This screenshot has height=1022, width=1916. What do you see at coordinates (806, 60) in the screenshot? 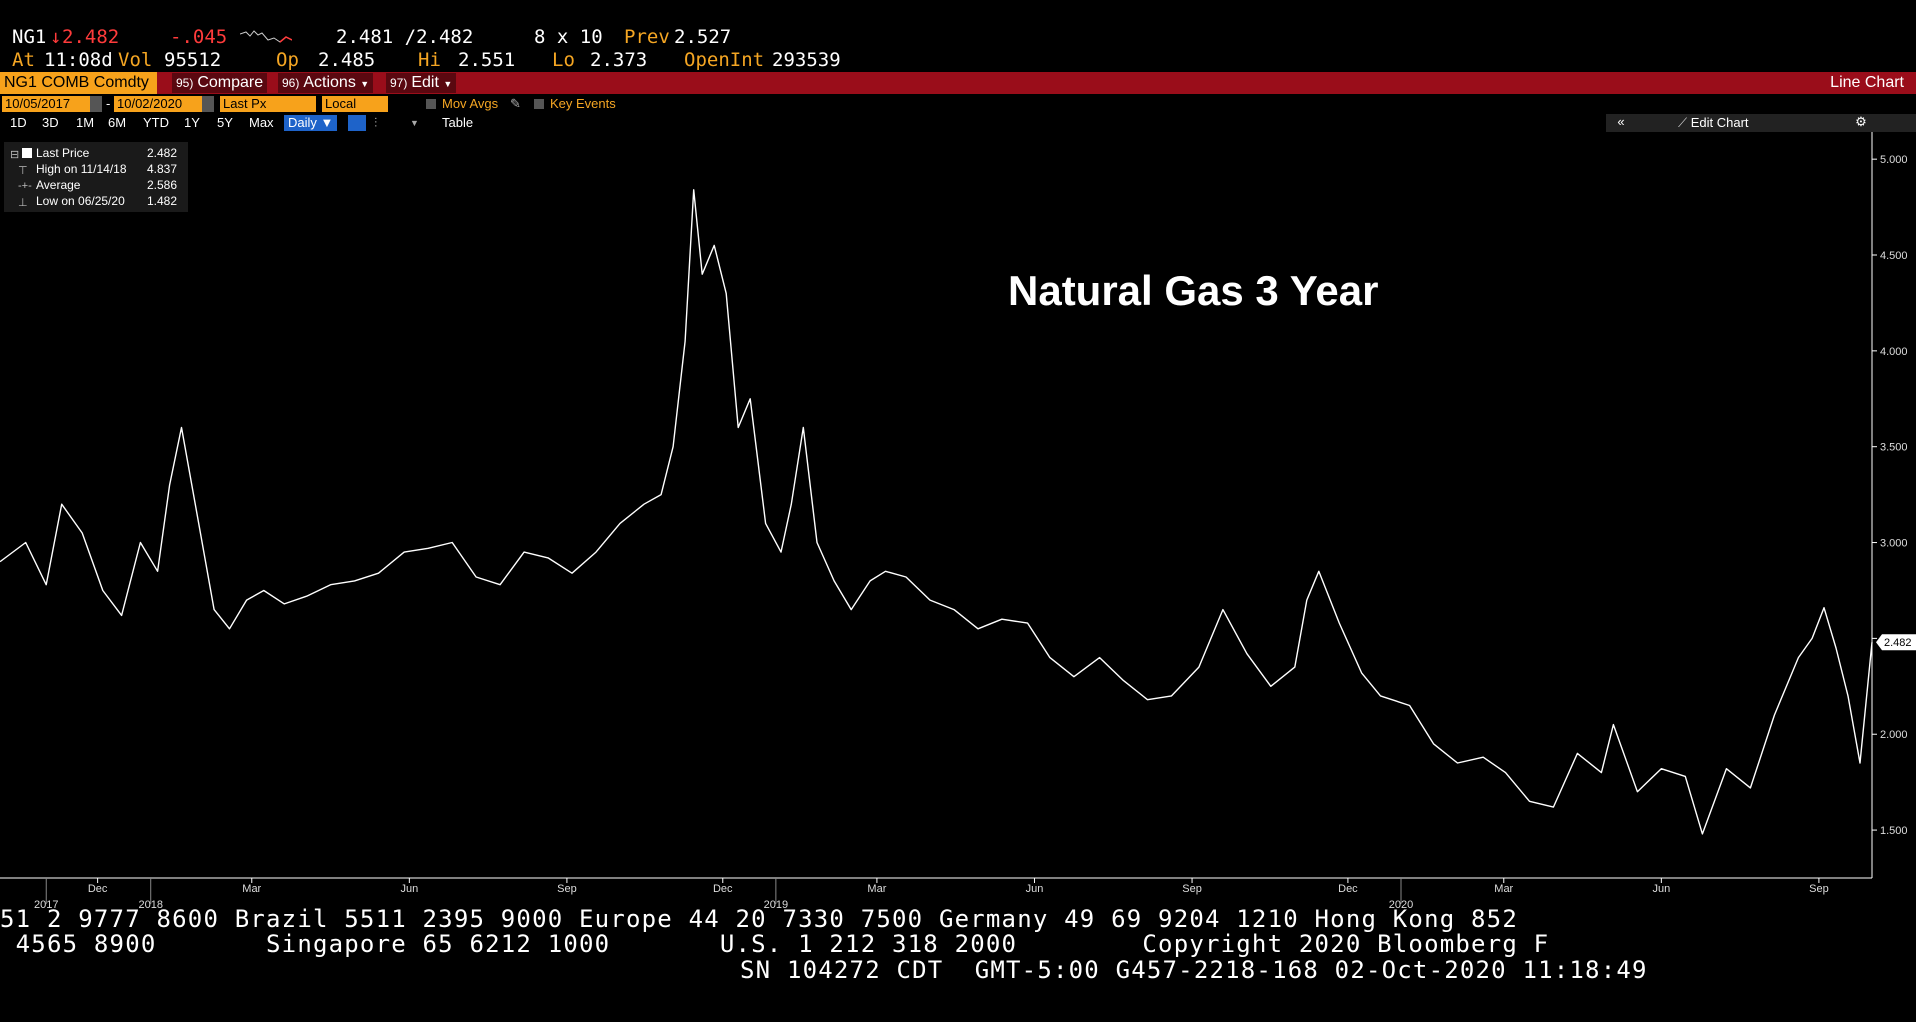
I see `open-interest: 293539` at bounding box center [806, 60].